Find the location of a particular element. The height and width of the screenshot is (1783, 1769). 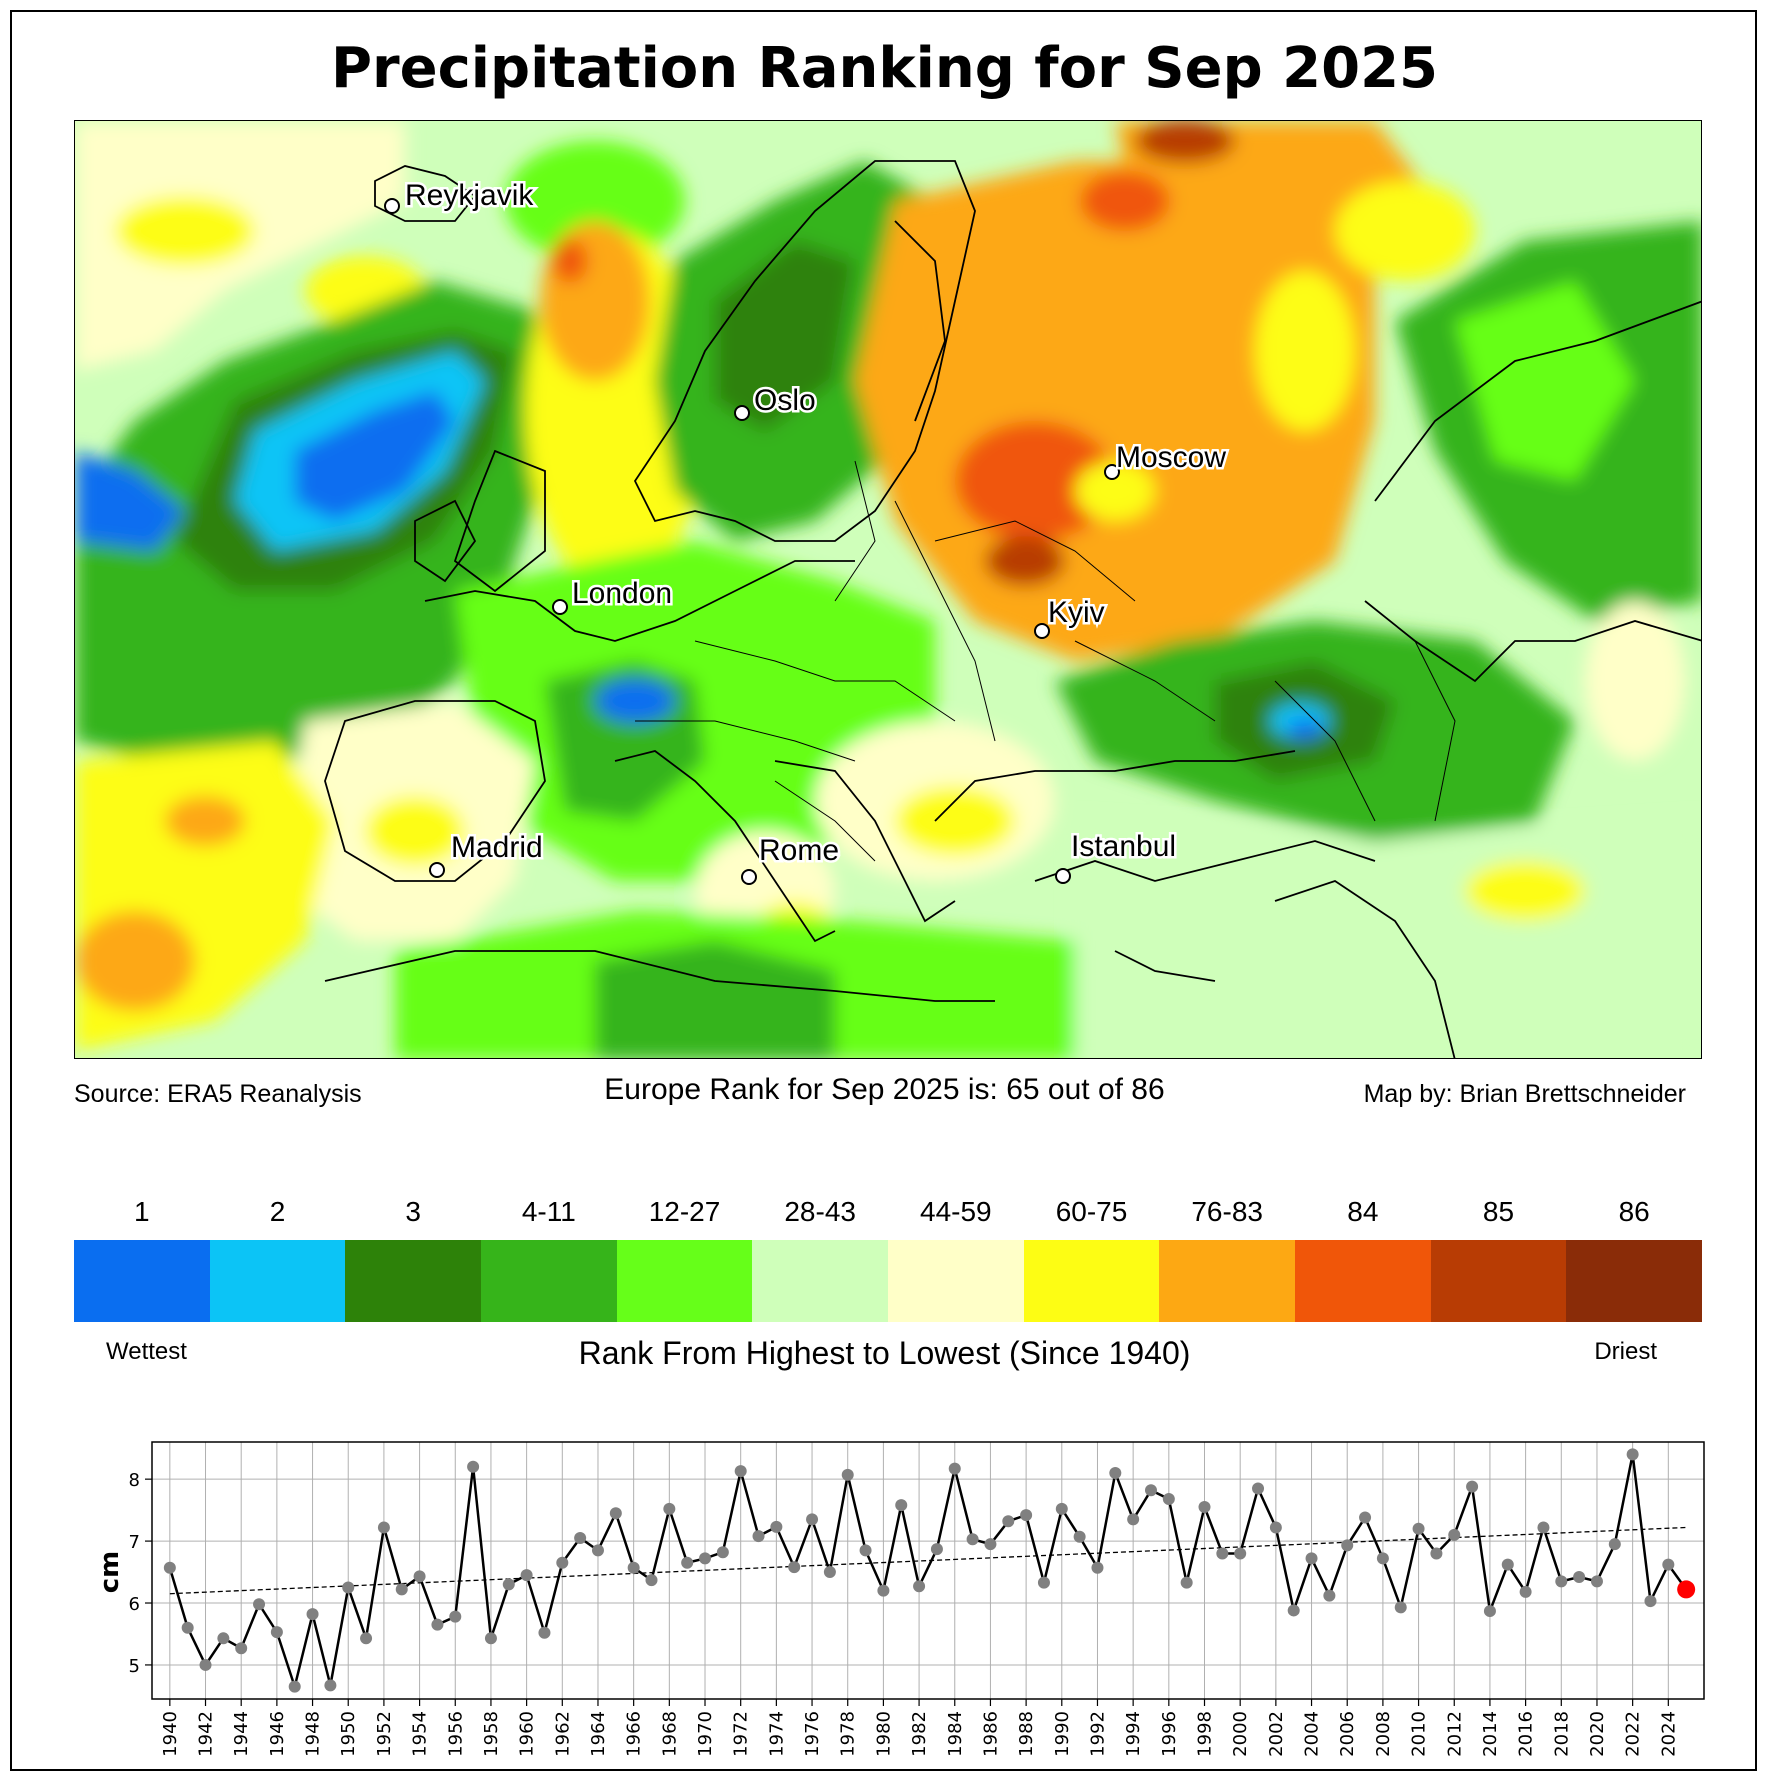

x-tick-label: 1940 is located at coordinates (170, 1734).